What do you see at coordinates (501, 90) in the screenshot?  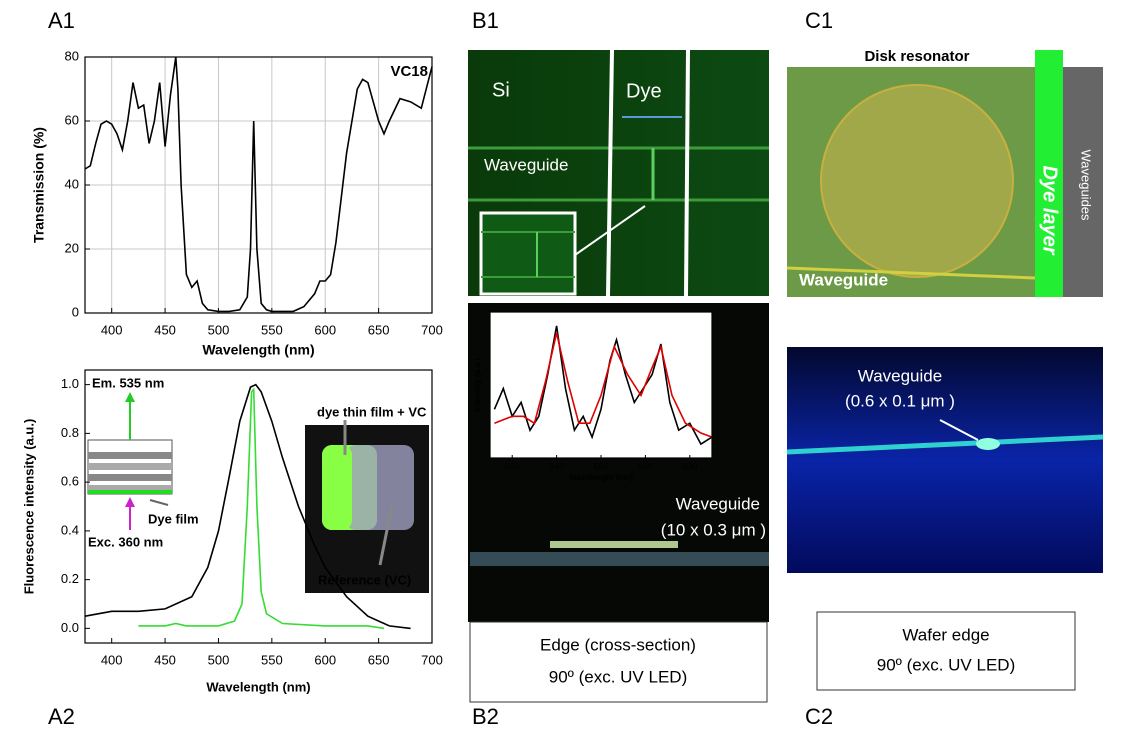 I see `image-label: Si` at bounding box center [501, 90].